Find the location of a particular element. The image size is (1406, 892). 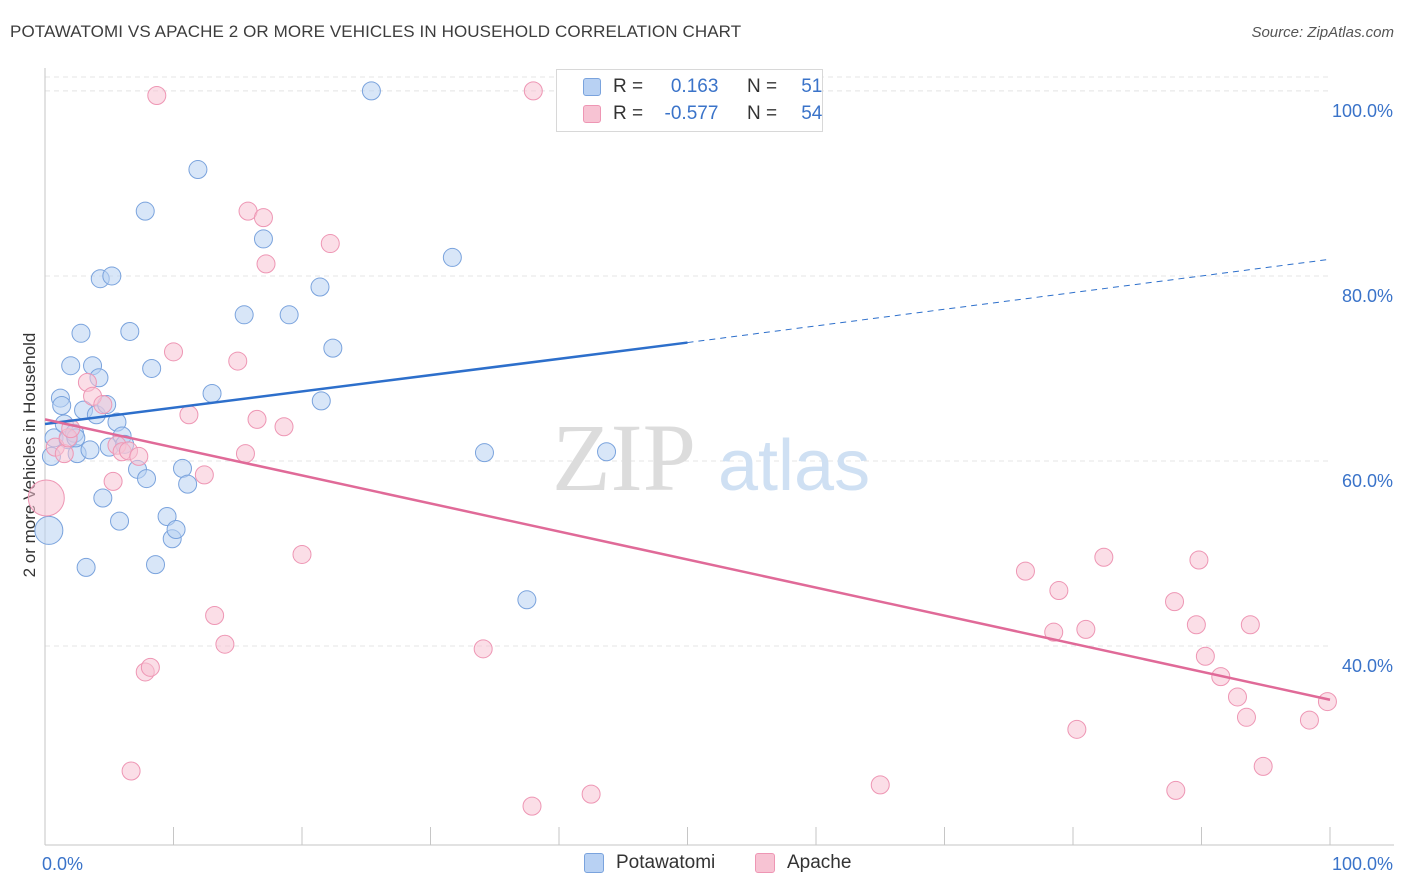

y-tick-label: 80.0% is located at coordinates (1367, 296).